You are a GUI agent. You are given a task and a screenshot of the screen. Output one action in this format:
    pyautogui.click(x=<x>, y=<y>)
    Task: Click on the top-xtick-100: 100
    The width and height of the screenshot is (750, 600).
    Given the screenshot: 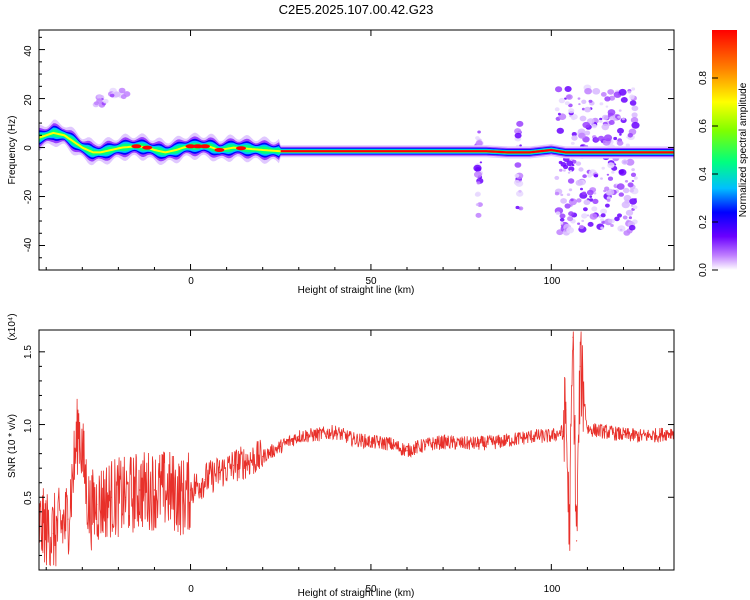 What is the action you would take?
    pyautogui.click(x=552, y=281)
    